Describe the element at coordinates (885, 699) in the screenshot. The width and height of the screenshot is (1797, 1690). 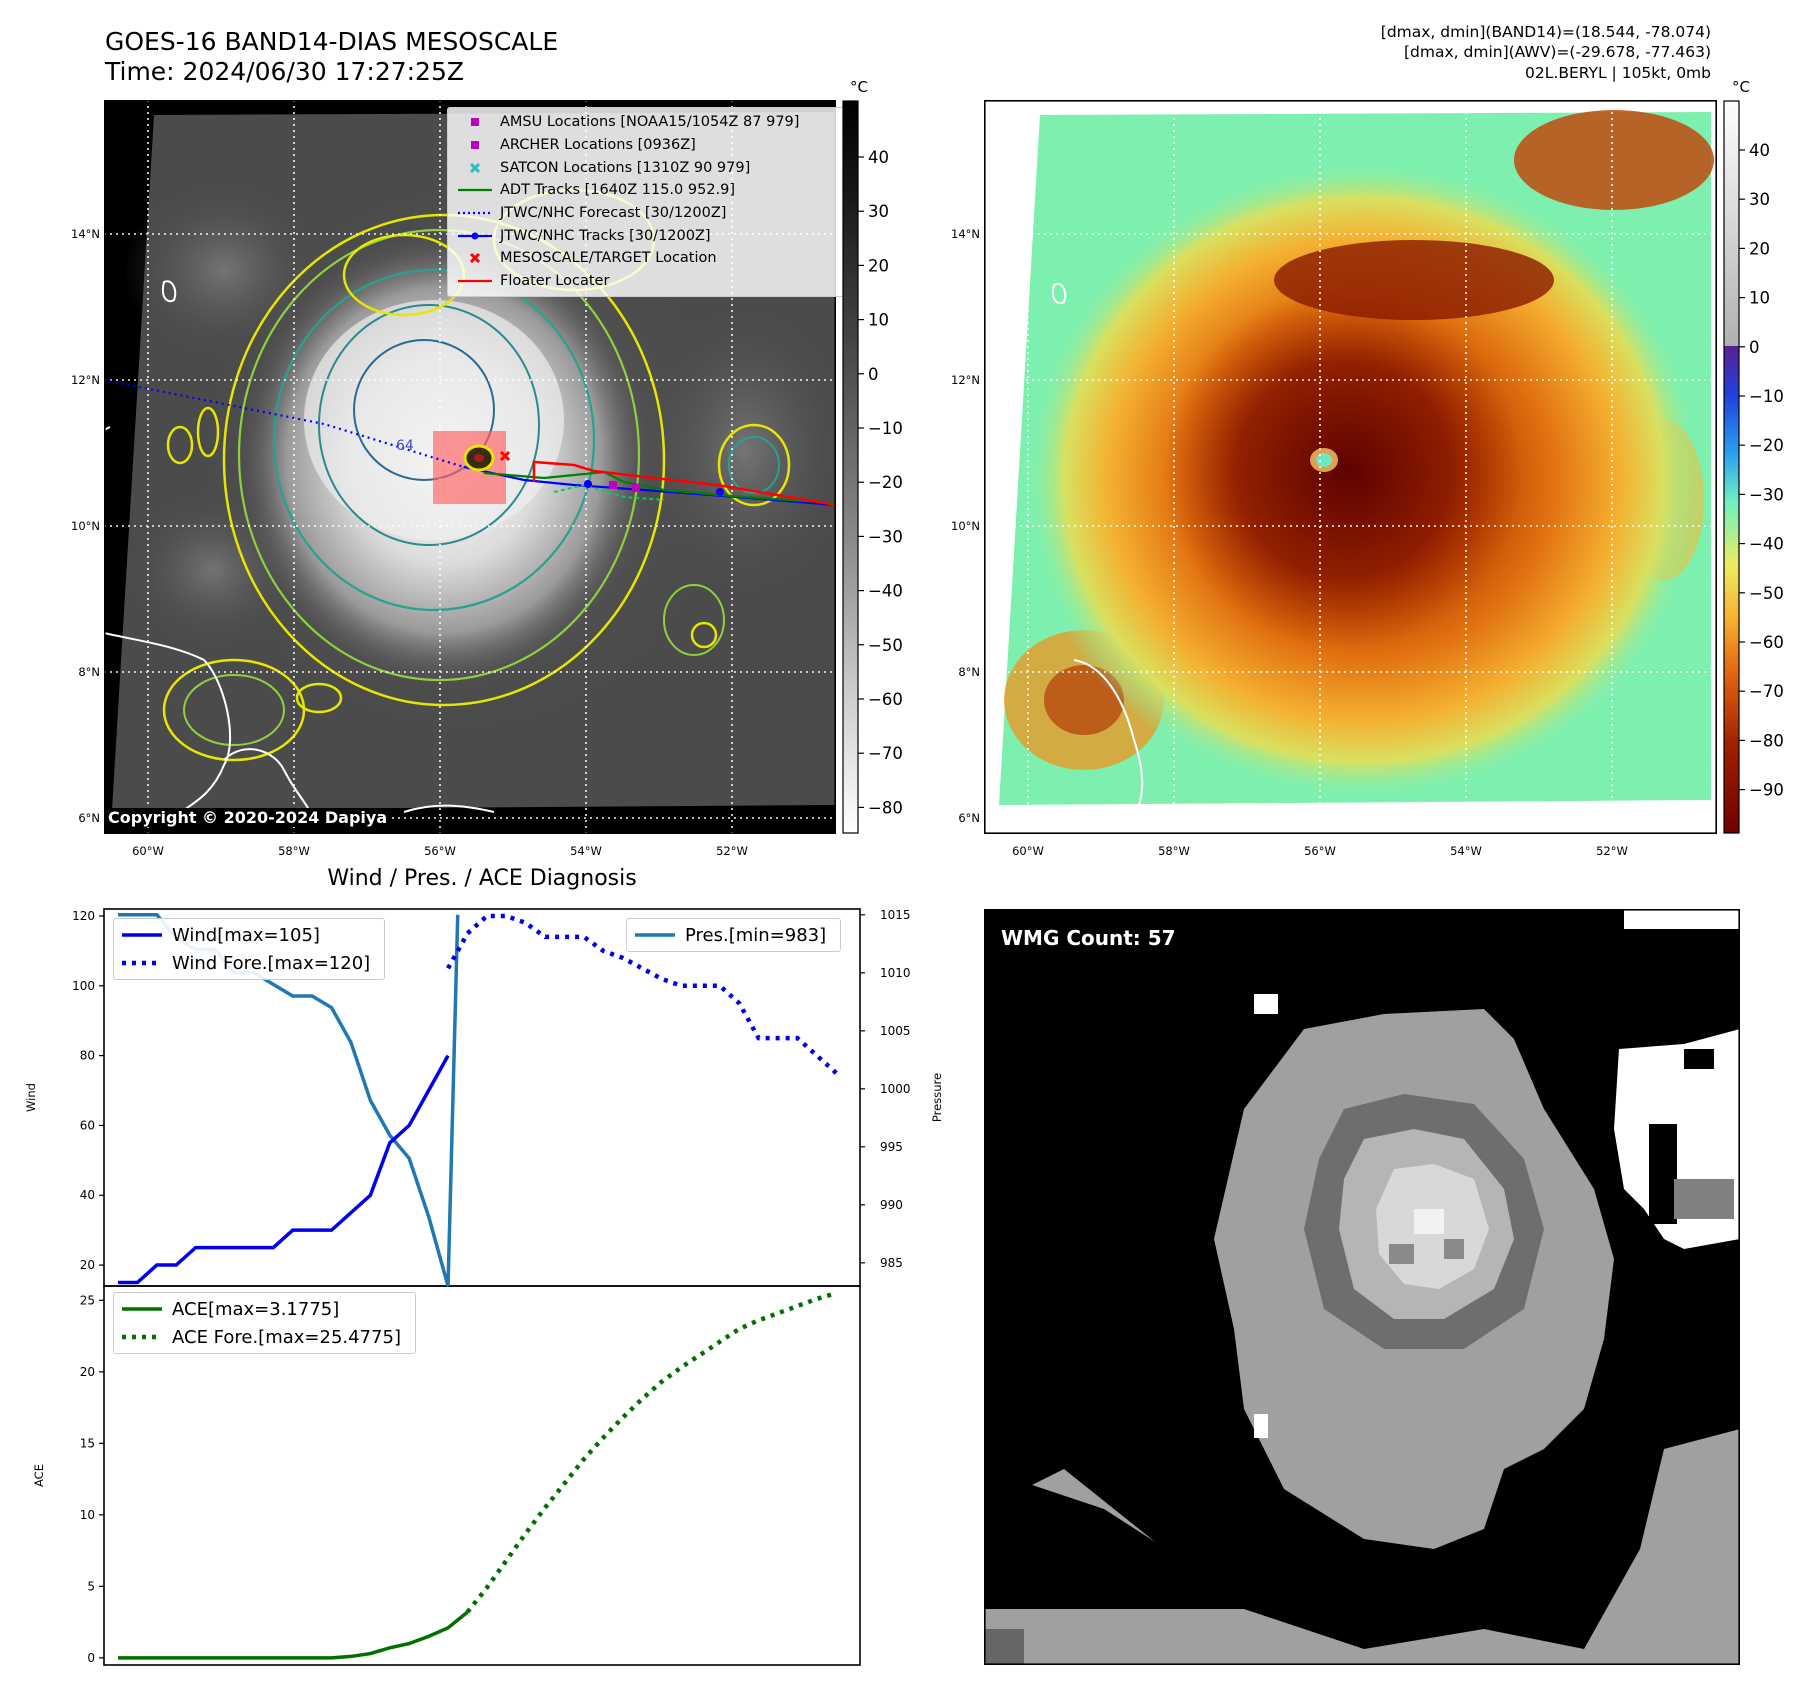
I see `colorbar-tick-label: −60` at that location.